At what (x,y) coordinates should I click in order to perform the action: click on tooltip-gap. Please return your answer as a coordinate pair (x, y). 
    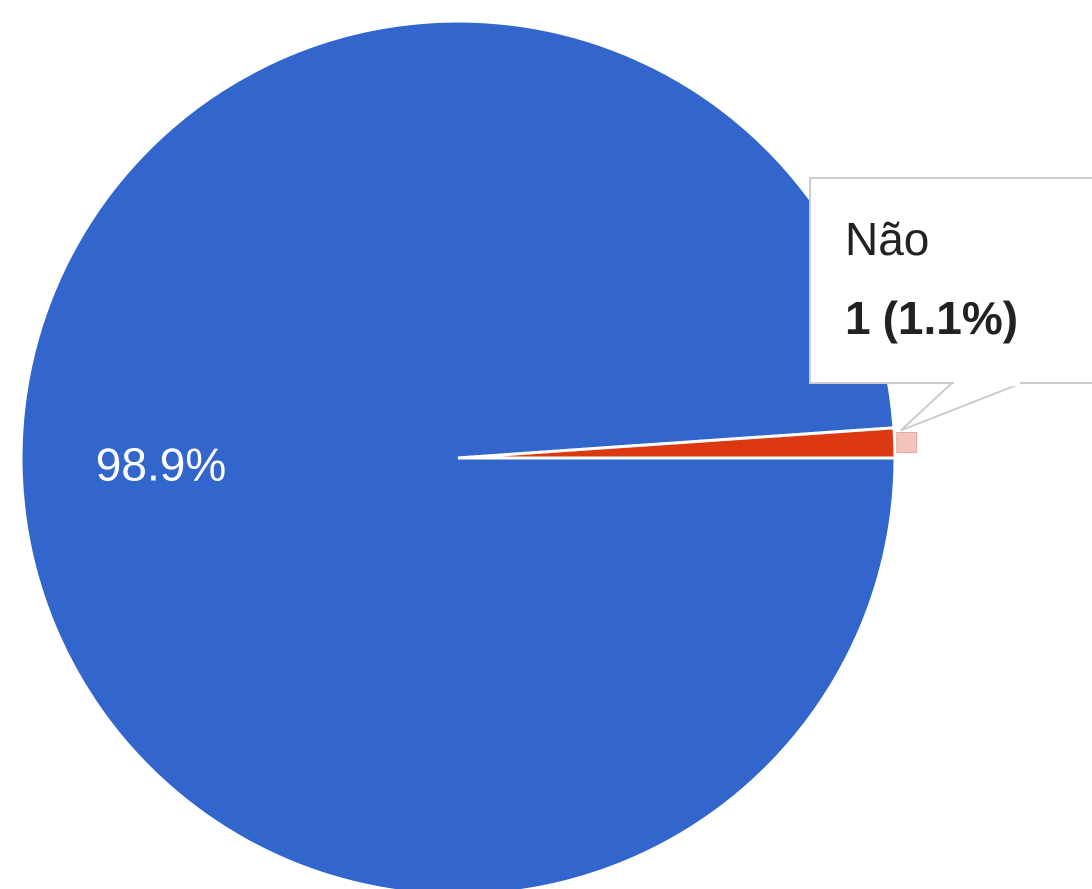
    Looking at the image, I should click on (987, 383).